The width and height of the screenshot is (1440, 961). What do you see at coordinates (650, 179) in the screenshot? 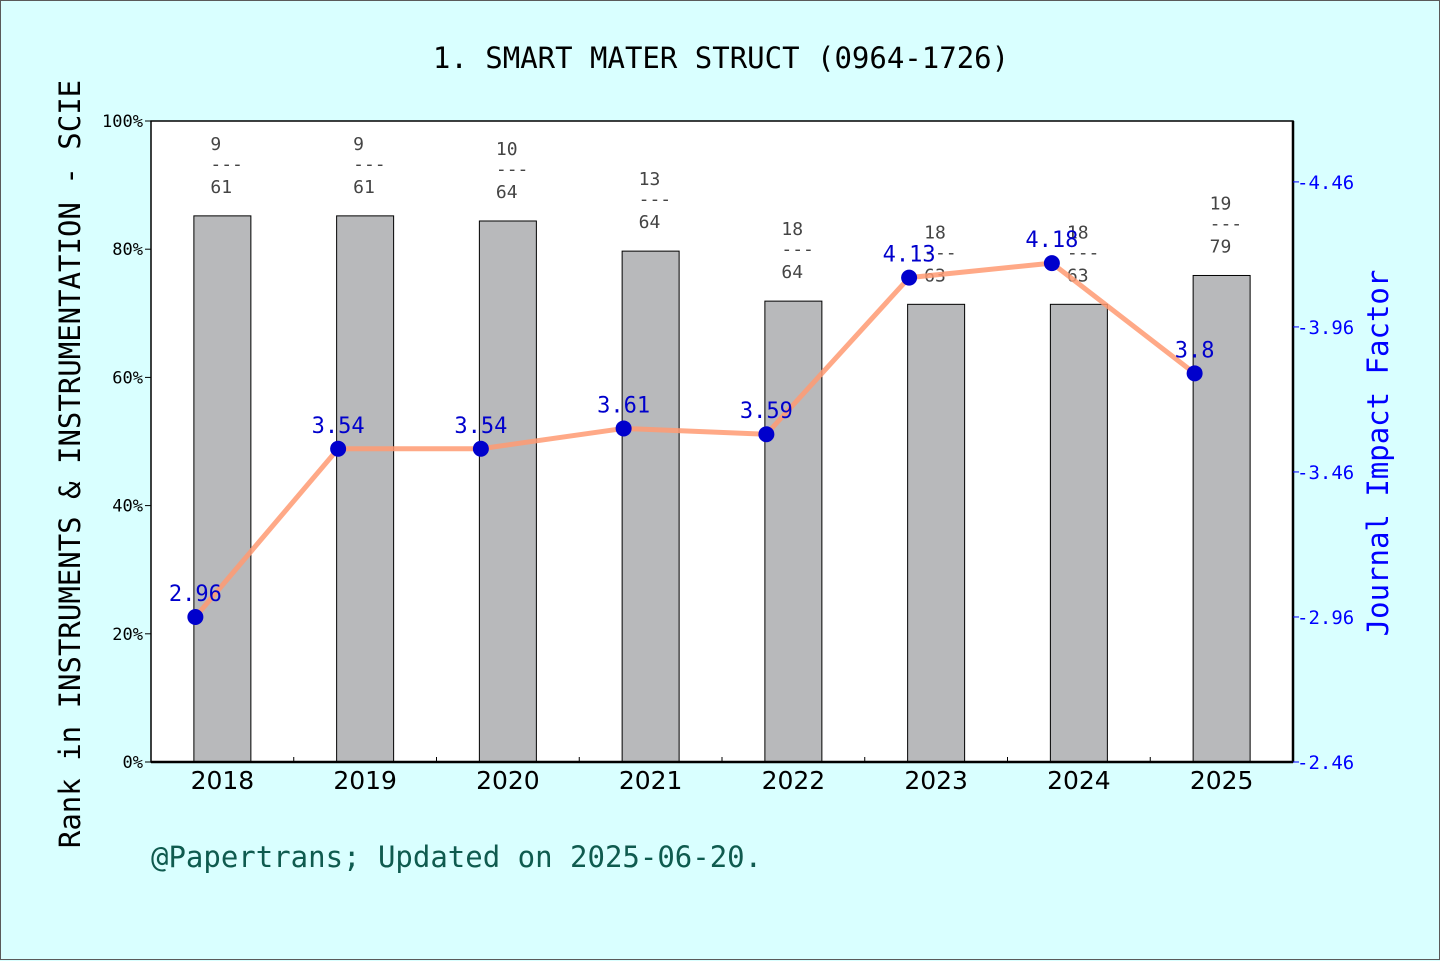
I see `rank-label-2021: 13` at bounding box center [650, 179].